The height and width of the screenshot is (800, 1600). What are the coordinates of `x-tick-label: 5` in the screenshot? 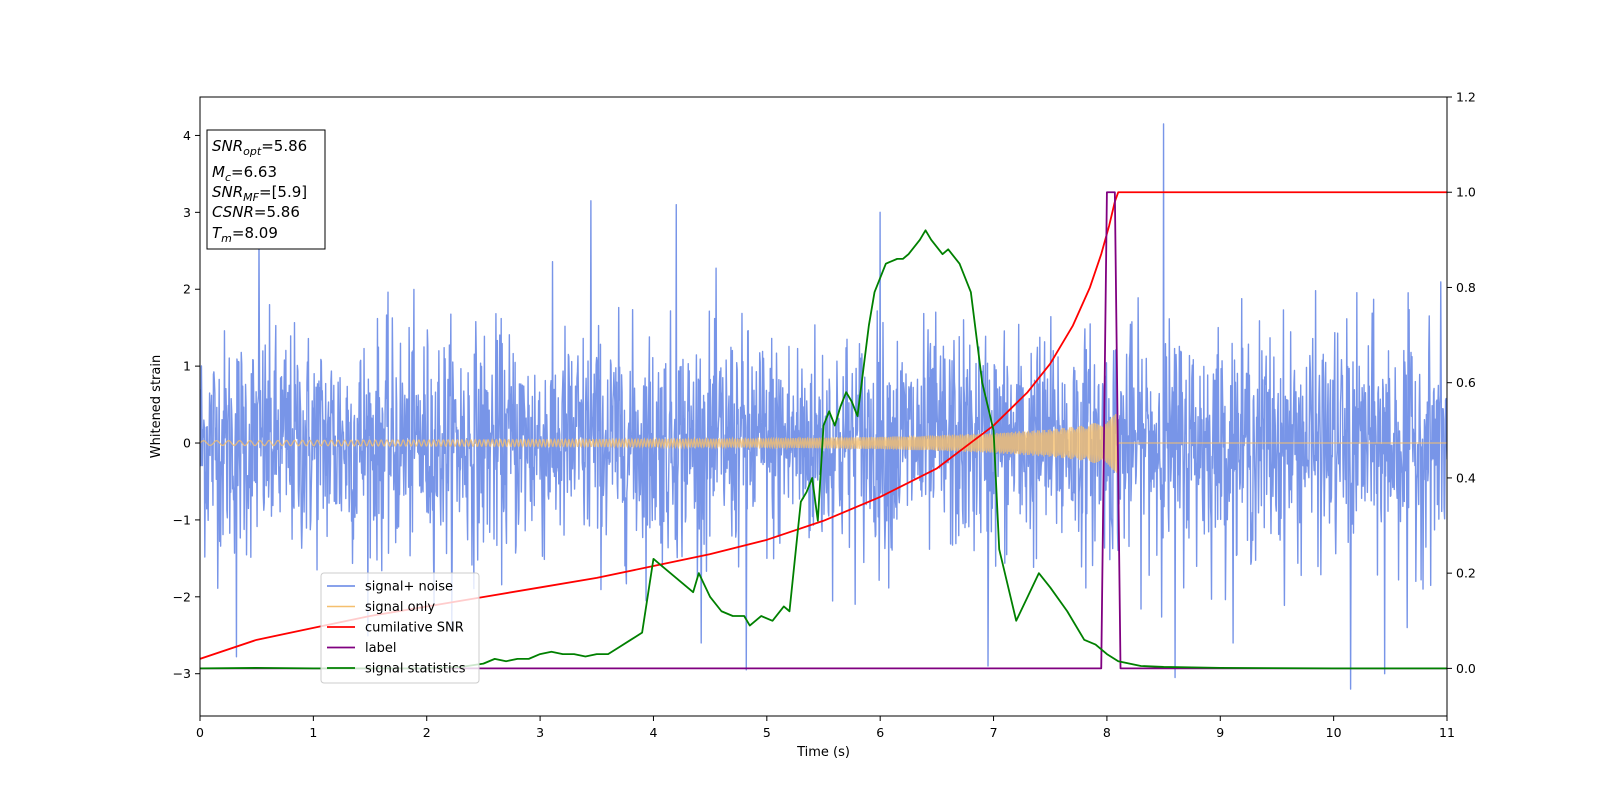 It's located at (767, 732).